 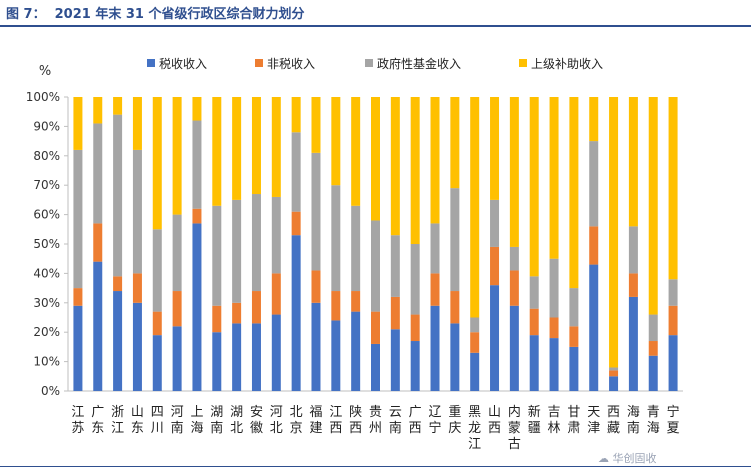 I want to click on y-tick-label: 0%, so click(x=50, y=391).